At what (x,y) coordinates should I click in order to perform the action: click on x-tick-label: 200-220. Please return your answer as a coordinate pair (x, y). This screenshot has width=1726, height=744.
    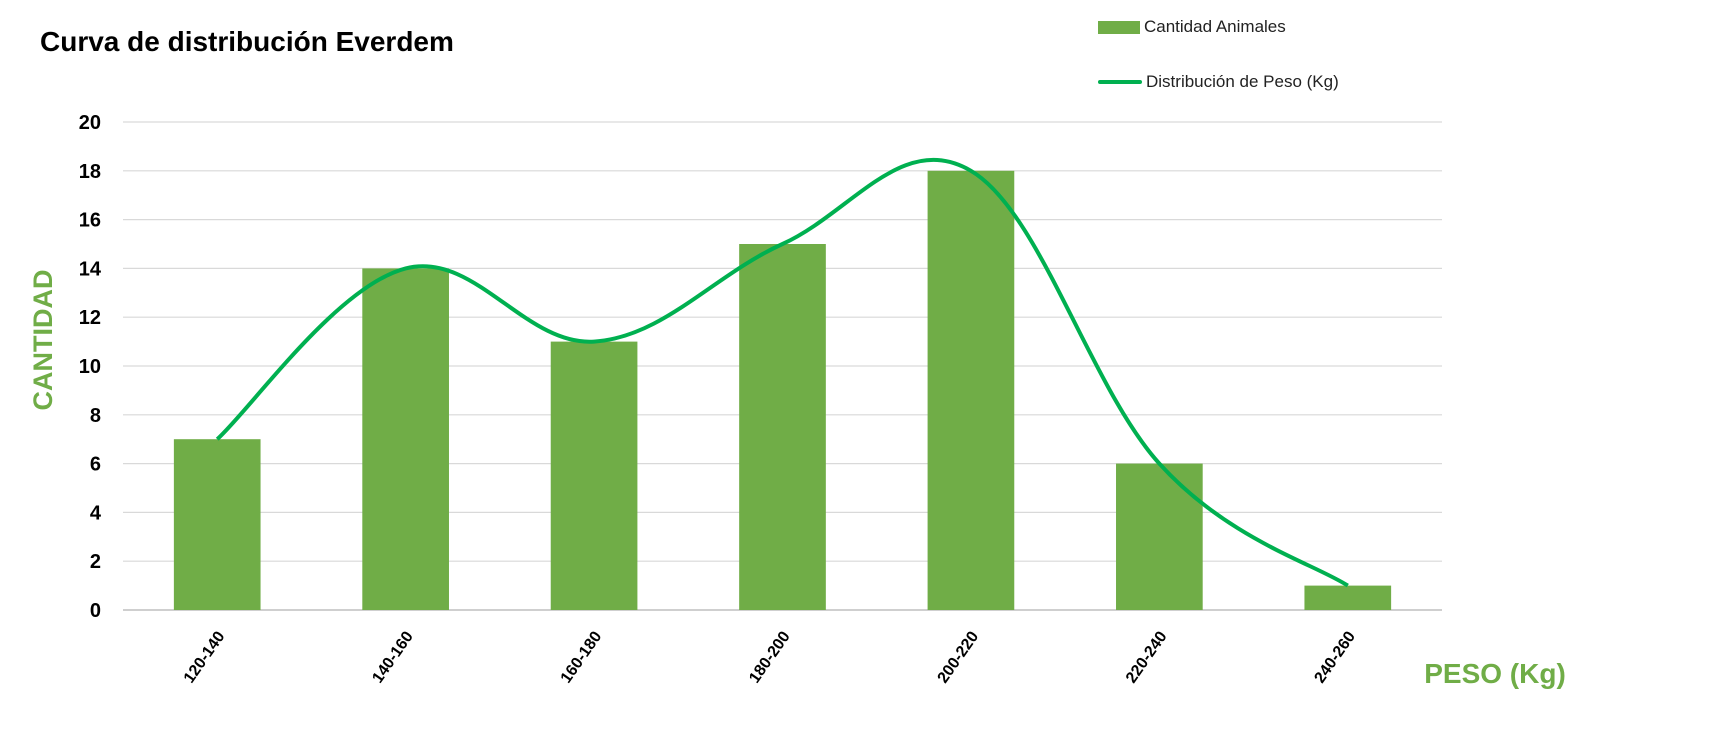
    Looking at the image, I should click on (959, 657).